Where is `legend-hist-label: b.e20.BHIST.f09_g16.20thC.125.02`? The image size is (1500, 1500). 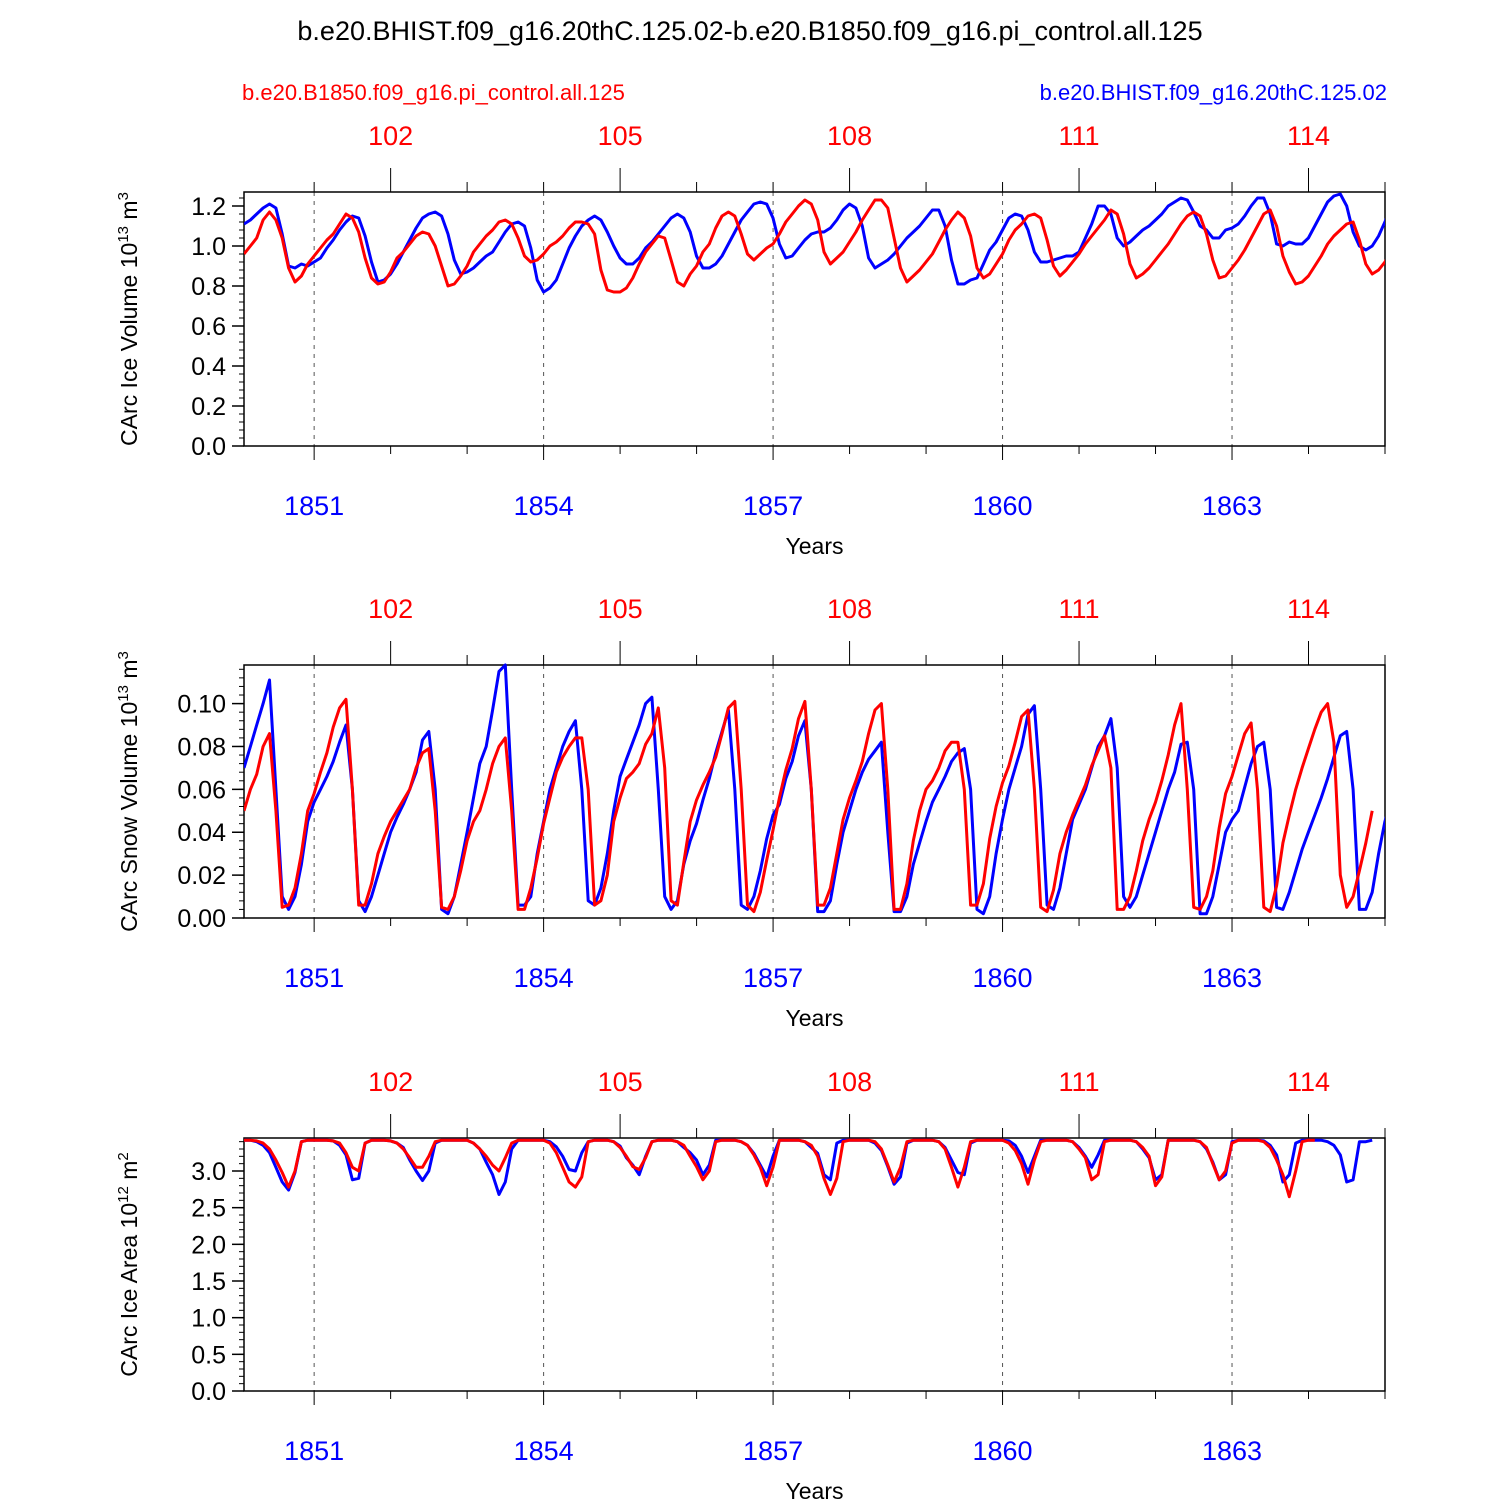
legend-hist-label: b.e20.BHIST.f09_g16.20thC.125.02 is located at coordinates (1213, 92).